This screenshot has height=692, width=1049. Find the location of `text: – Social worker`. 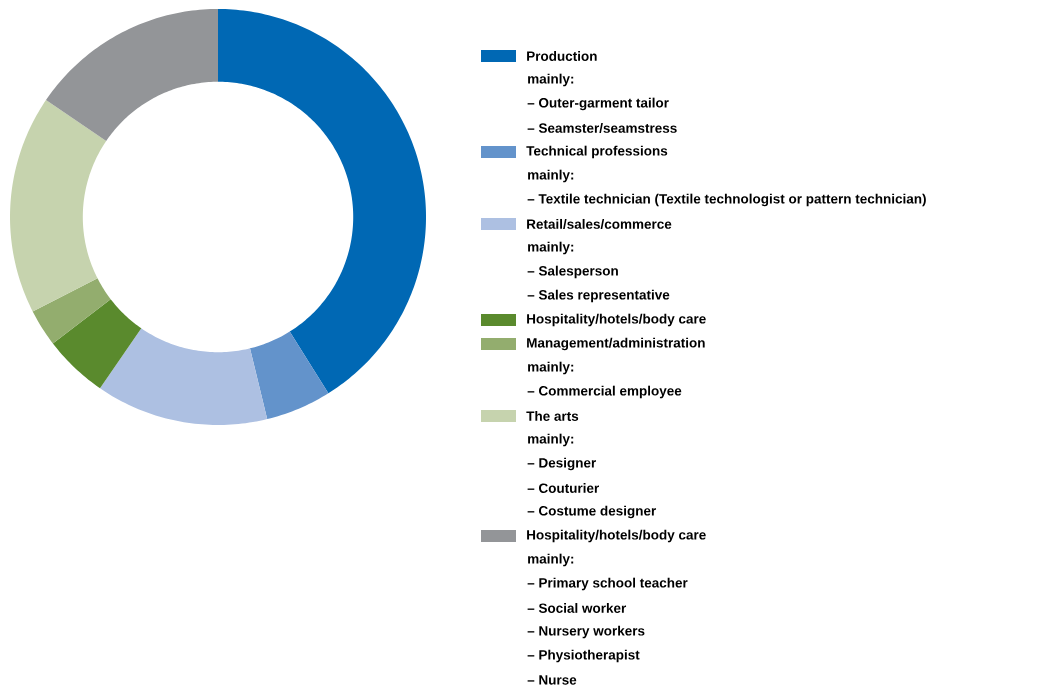

text: – Social worker is located at coordinates (577, 608).